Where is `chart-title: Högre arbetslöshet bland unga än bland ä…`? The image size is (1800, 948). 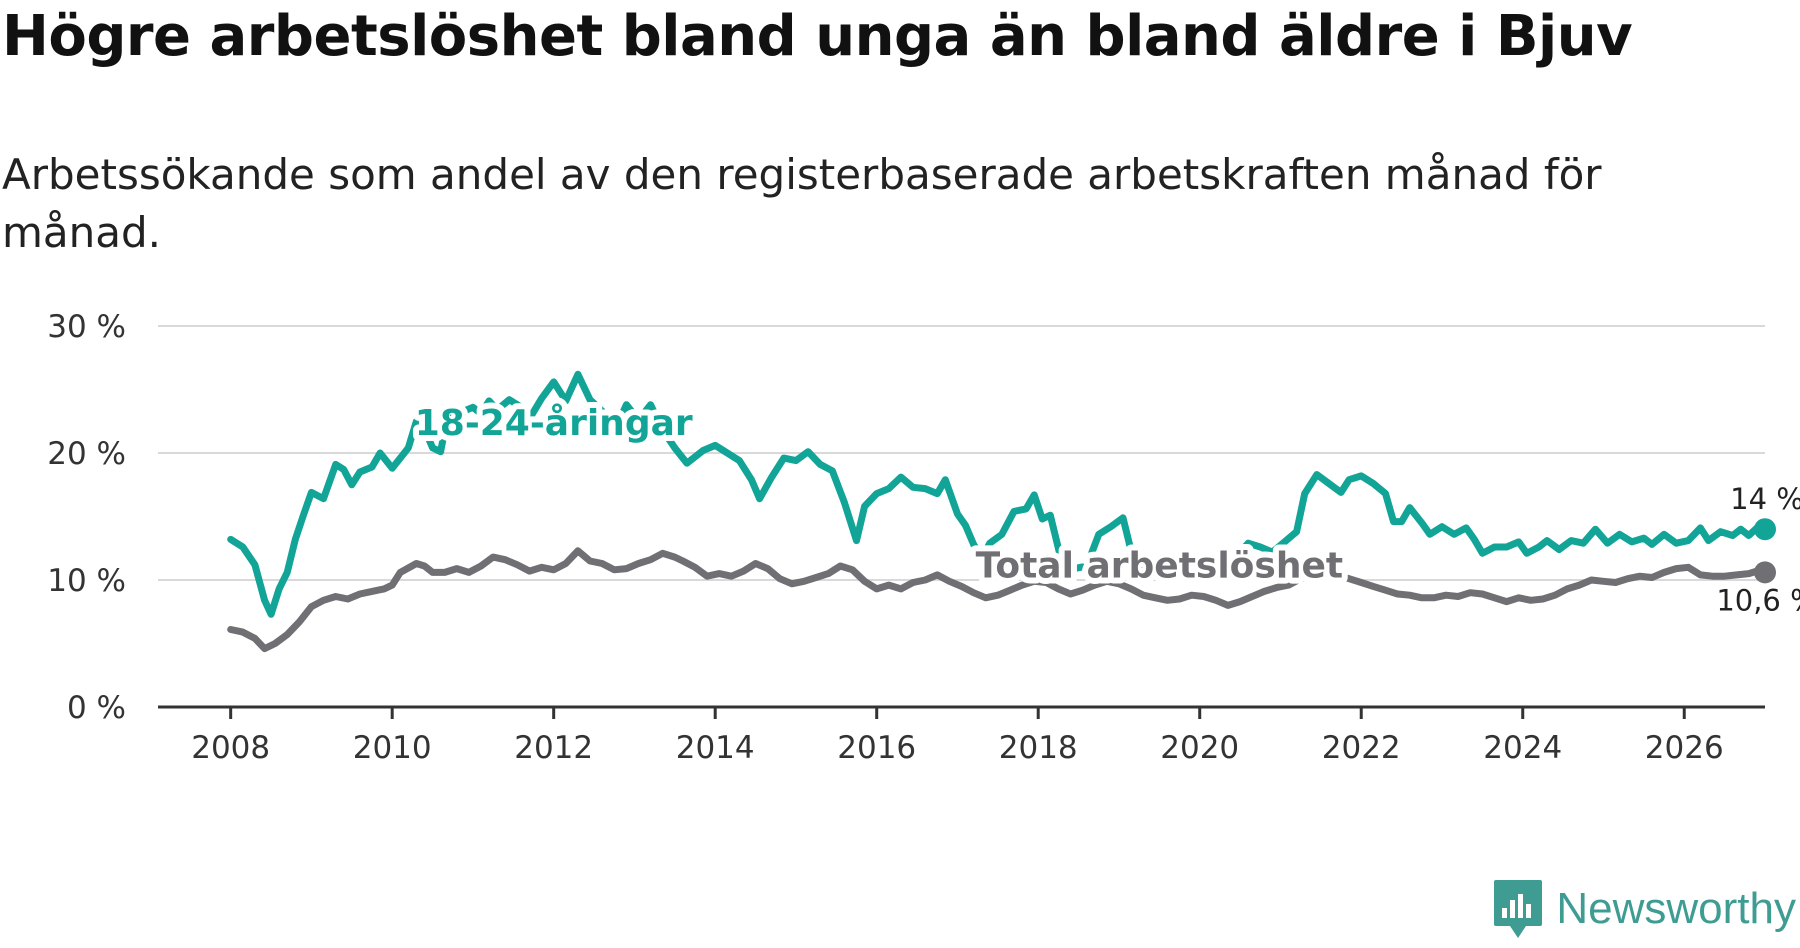
chart-title: Högre arbetslöshet bland unga än bland ä… is located at coordinates (817, 36).